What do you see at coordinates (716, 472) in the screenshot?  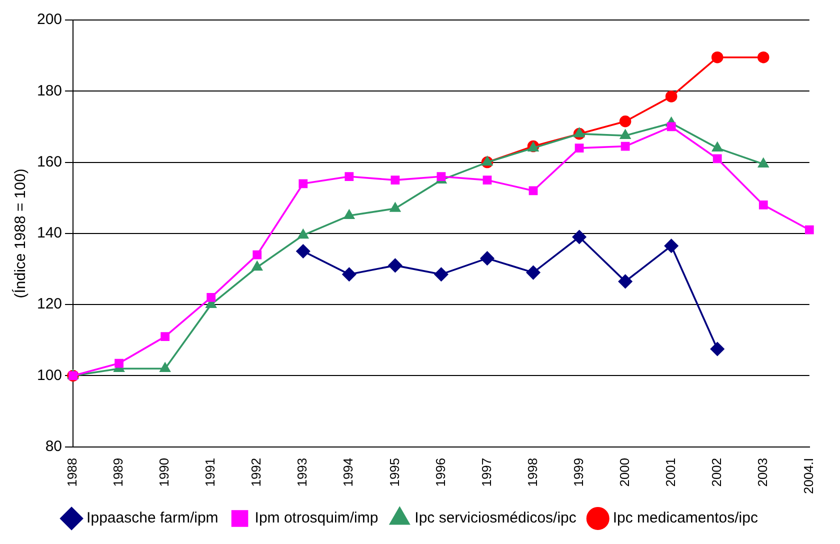 I see `x-tick-label: 2002` at bounding box center [716, 472].